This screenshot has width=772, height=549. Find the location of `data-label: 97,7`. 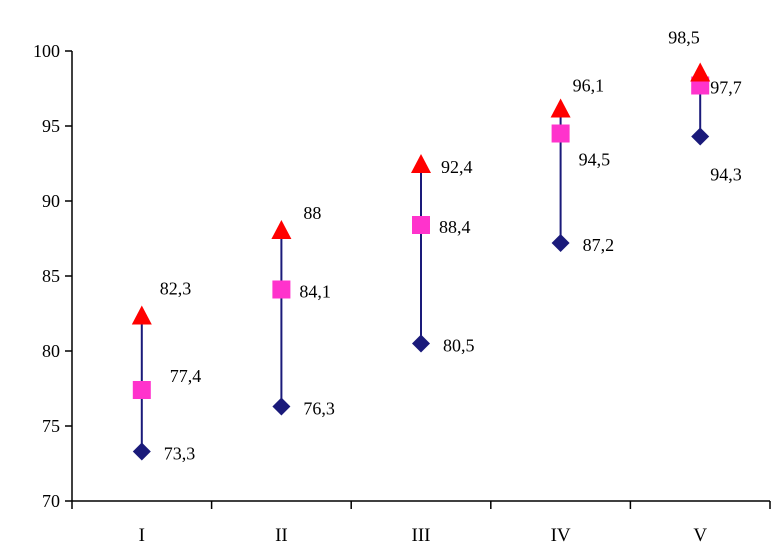

data-label: 97,7 is located at coordinates (726, 88).